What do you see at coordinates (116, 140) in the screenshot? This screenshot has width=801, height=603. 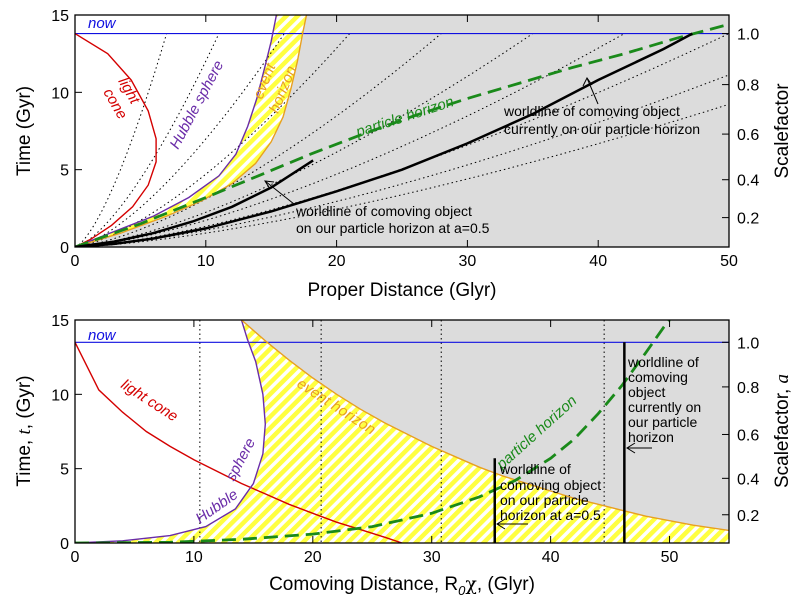 I see `top-light-cone-curve` at bounding box center [116, 140].